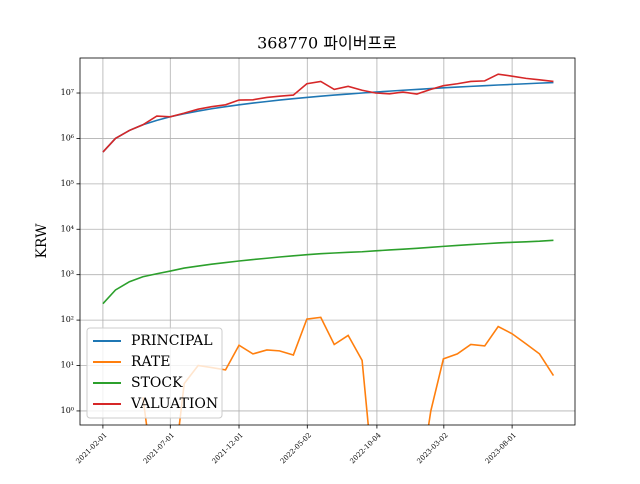 The image size is (640, 484). I want to click on legend: PRINCIPAL RATE STOCK VALUATION, so click(154, 373).